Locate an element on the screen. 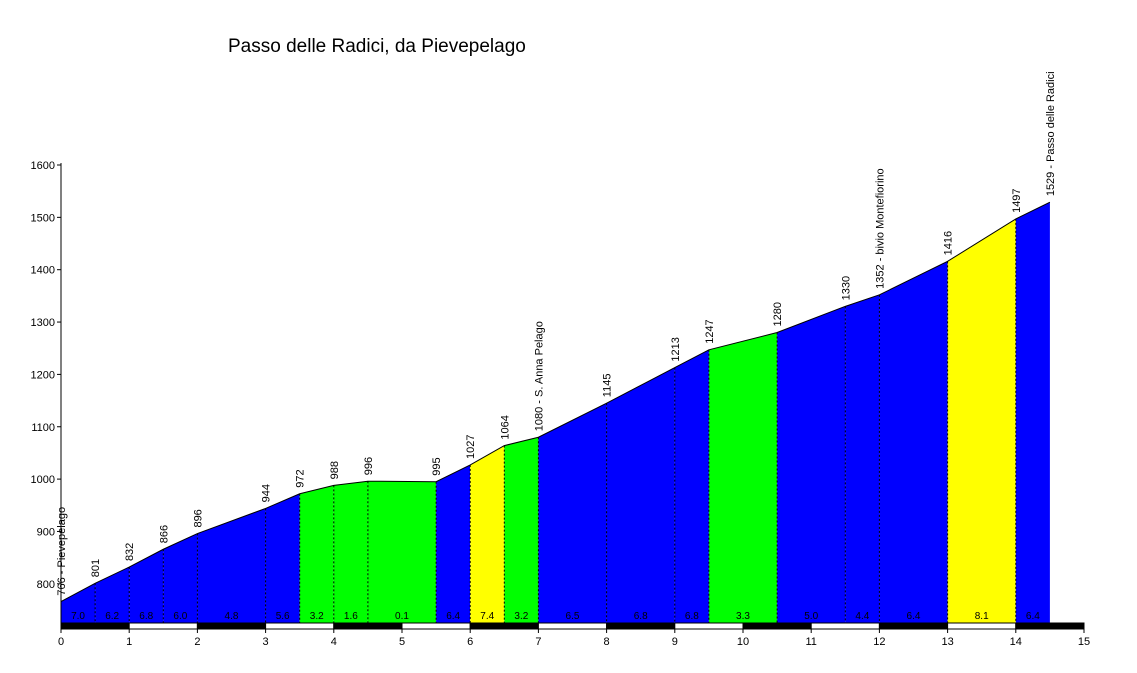  x-tick-label: 2 is located at coordinates (197, 642).